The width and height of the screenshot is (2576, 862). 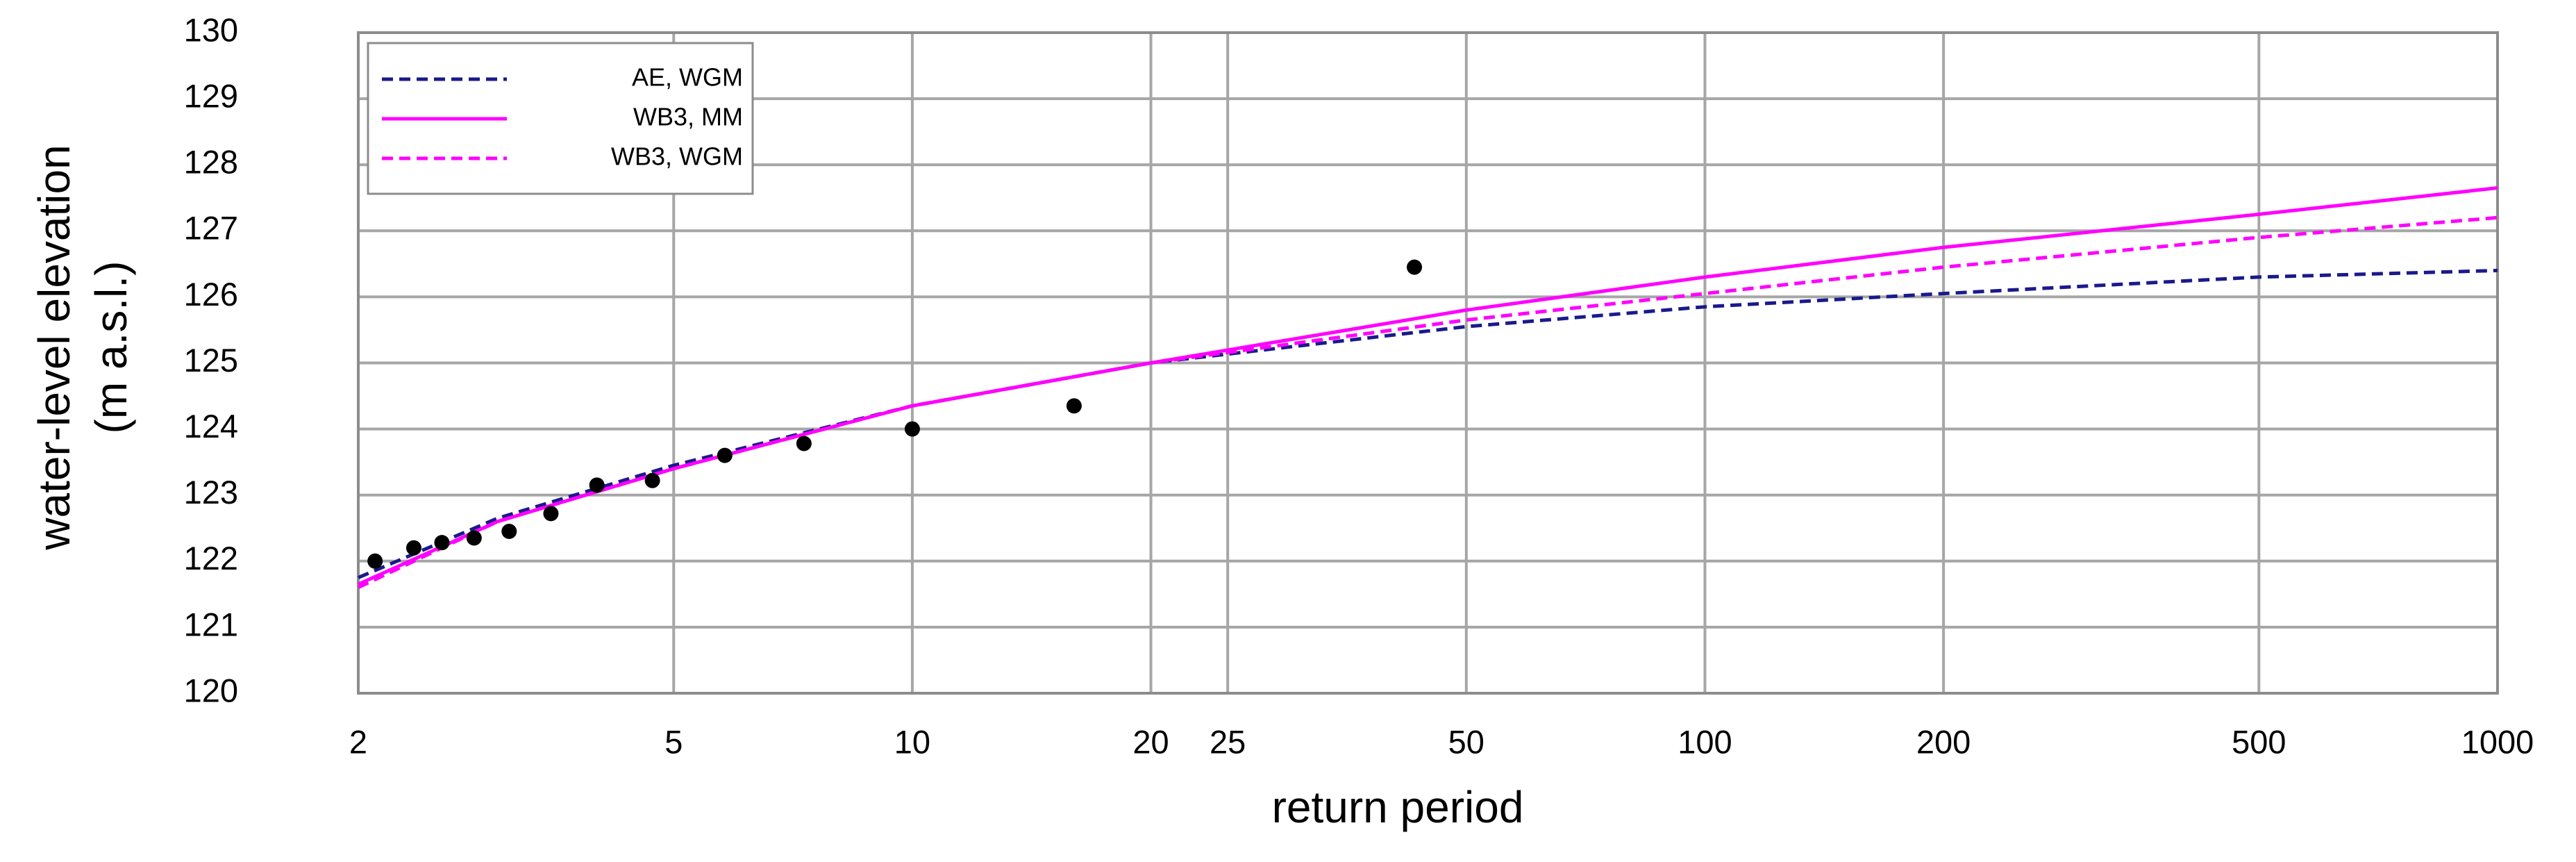 I want to click on y-tick-label: 123, so click(x=211, y=492).